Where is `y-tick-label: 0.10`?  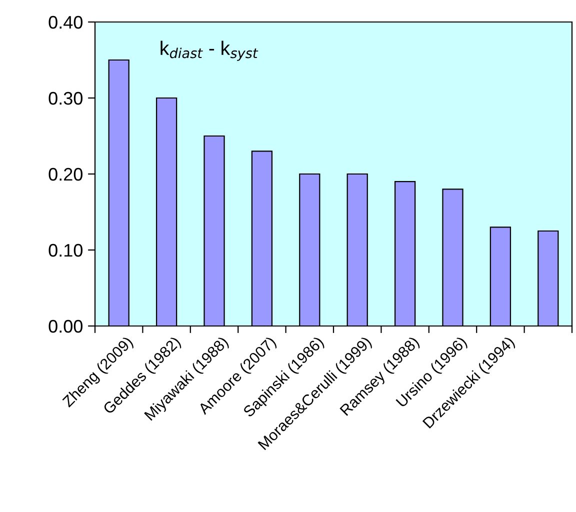
y-tick-label: 0.10 is located at coordinates (65, 250).